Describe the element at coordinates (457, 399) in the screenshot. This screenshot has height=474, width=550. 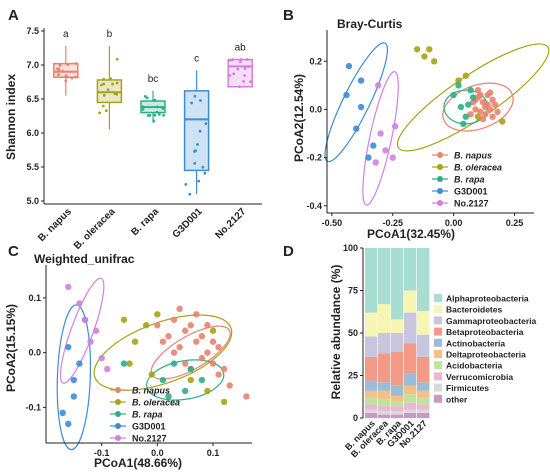
I see `panel-d-legend-label-other: other` at that location.